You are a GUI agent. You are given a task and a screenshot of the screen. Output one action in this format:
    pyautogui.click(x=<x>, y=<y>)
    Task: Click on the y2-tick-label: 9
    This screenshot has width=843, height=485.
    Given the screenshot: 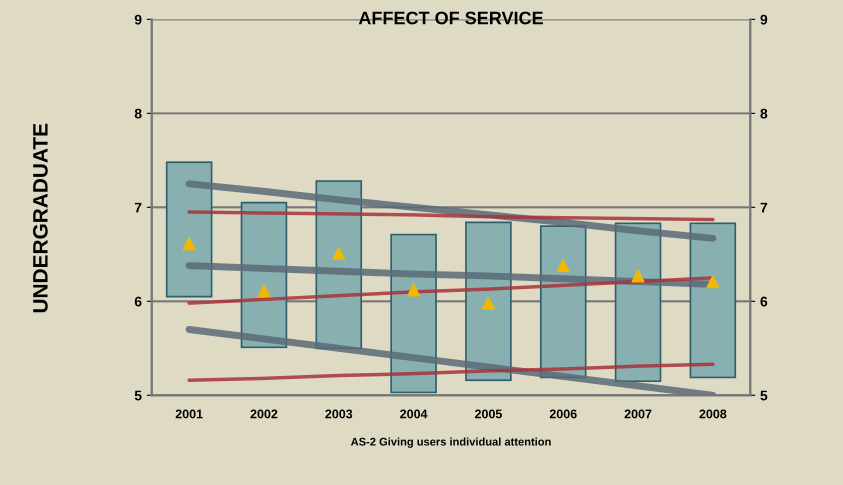 What is the action you would take?
    pyautogui.click(x=764, y=19)
    